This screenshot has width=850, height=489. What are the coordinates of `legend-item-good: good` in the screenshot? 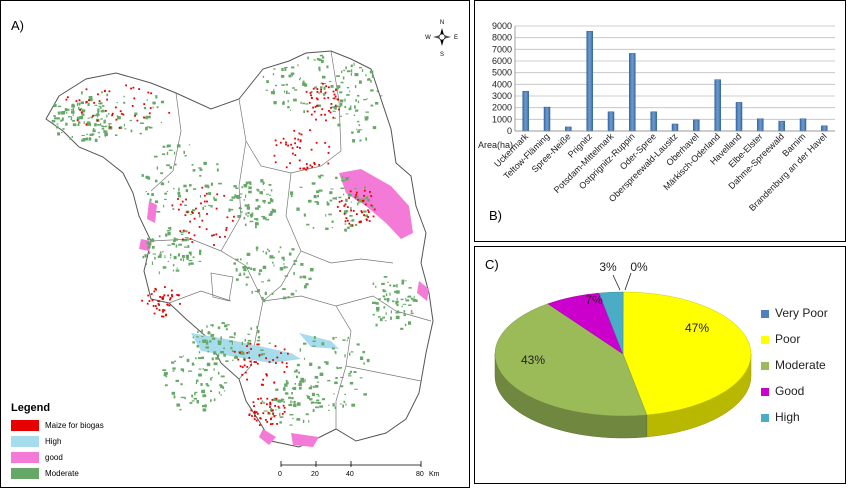 It's located at (37, 458).